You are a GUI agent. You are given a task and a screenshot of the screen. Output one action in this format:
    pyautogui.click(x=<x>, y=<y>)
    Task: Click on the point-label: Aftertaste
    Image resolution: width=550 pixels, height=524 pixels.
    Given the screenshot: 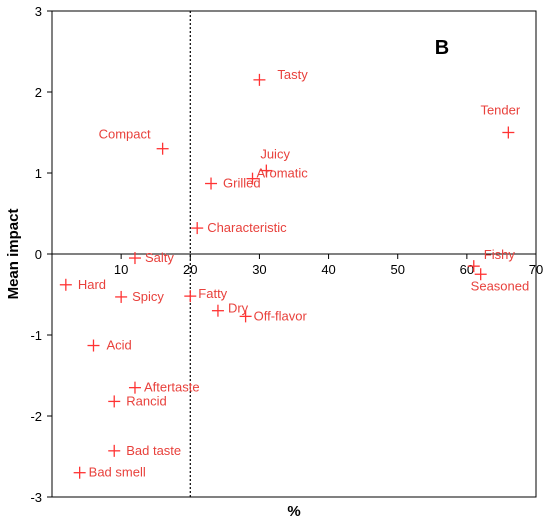 What is the action you would take?
    pyautogui.click(x=172, y=387)
    